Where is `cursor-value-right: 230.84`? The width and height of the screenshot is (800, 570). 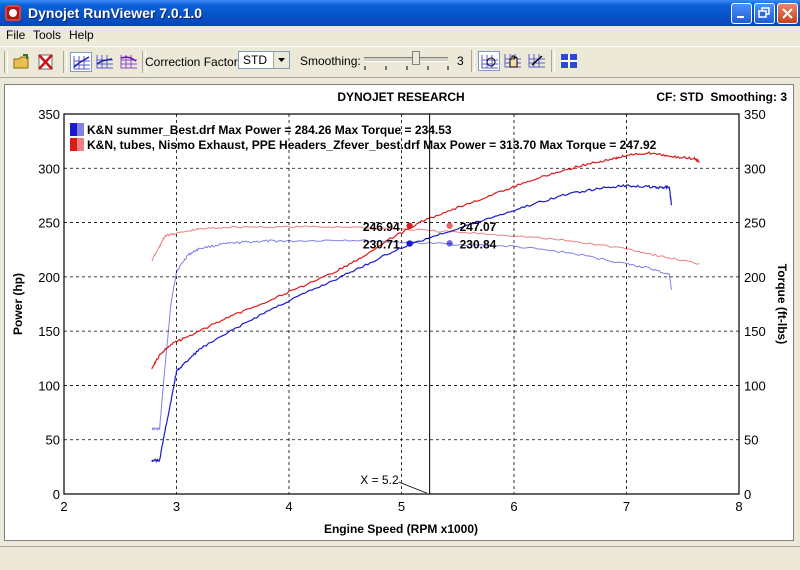 cursor-value-right: 230.84 is located at coordinates (478, 244).